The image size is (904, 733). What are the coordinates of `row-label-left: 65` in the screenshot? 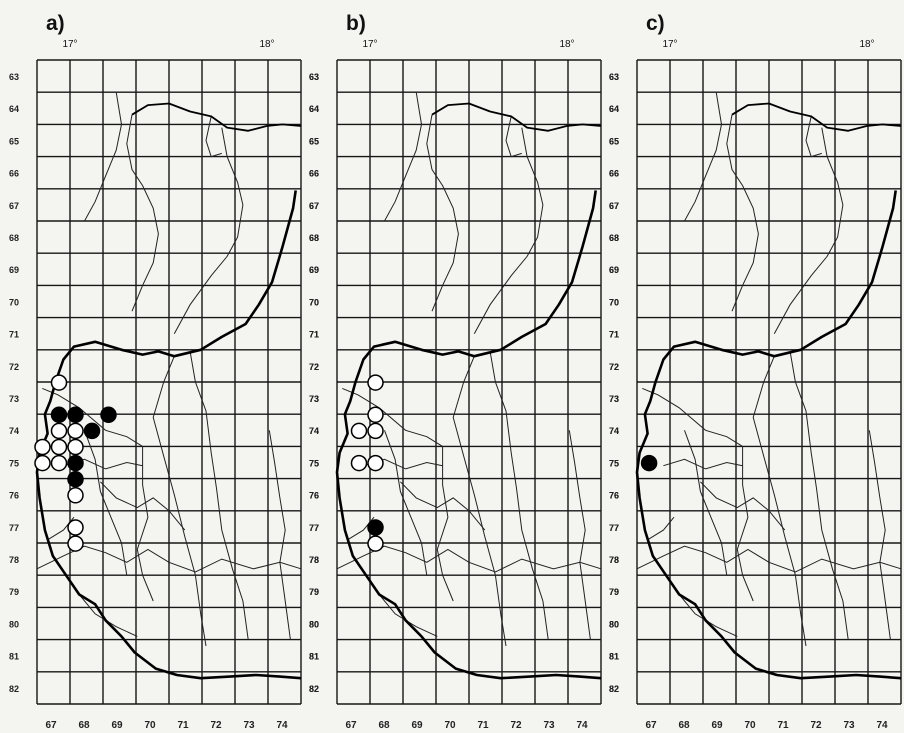 It's located at (314, 141).